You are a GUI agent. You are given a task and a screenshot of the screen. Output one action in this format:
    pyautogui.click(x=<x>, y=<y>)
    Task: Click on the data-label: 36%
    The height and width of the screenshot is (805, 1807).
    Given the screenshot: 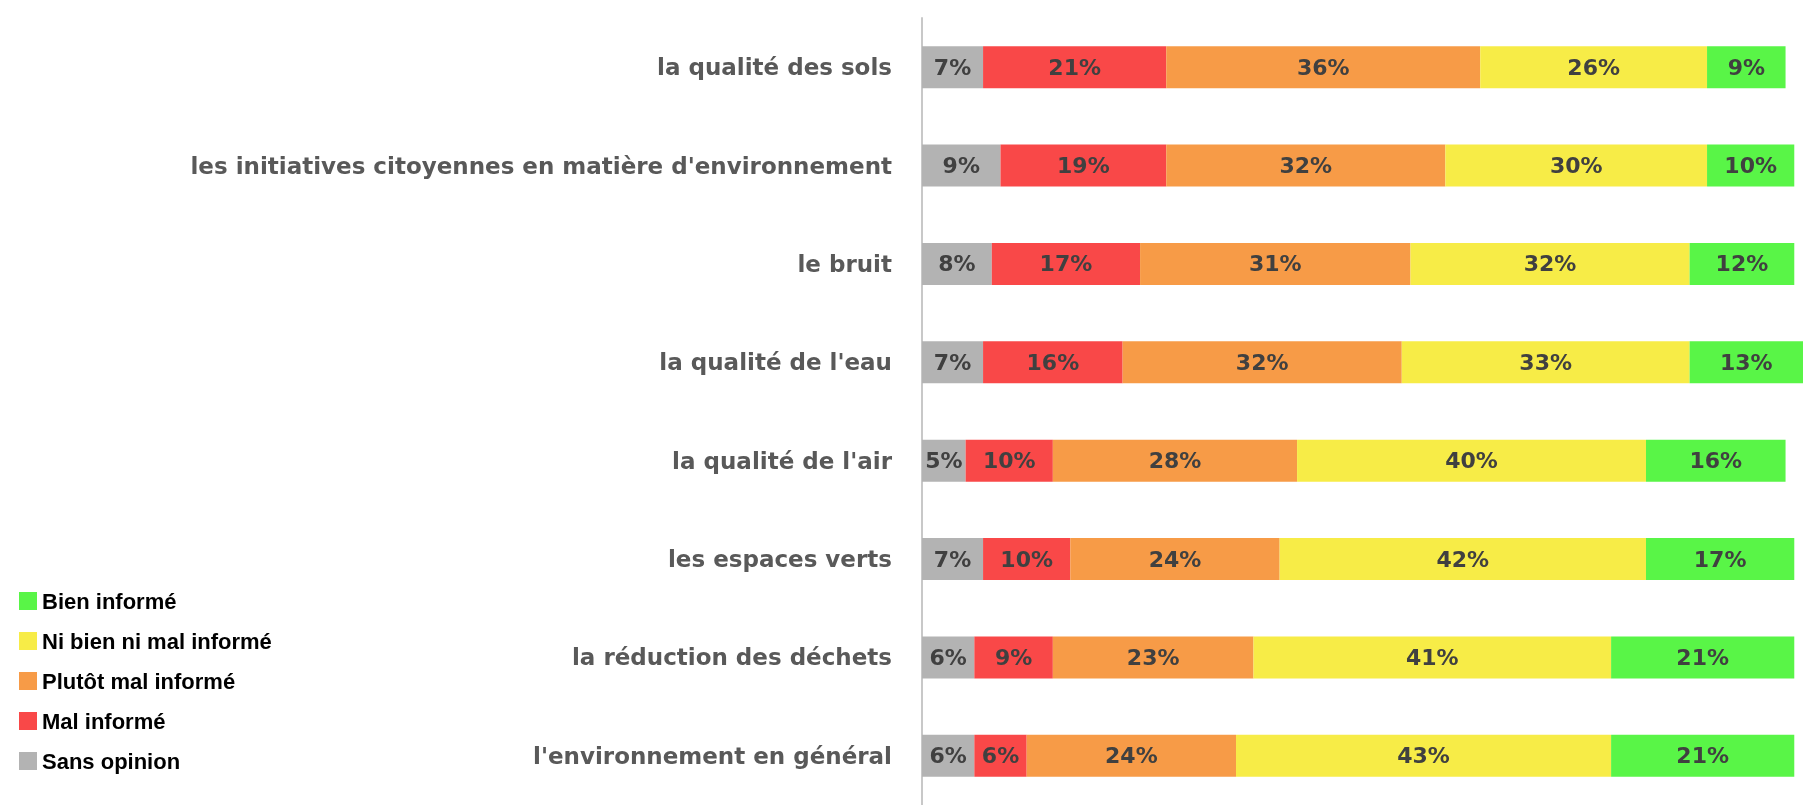 What is the action you would take?
    pyautogui.click(x=1323, y=67)
    